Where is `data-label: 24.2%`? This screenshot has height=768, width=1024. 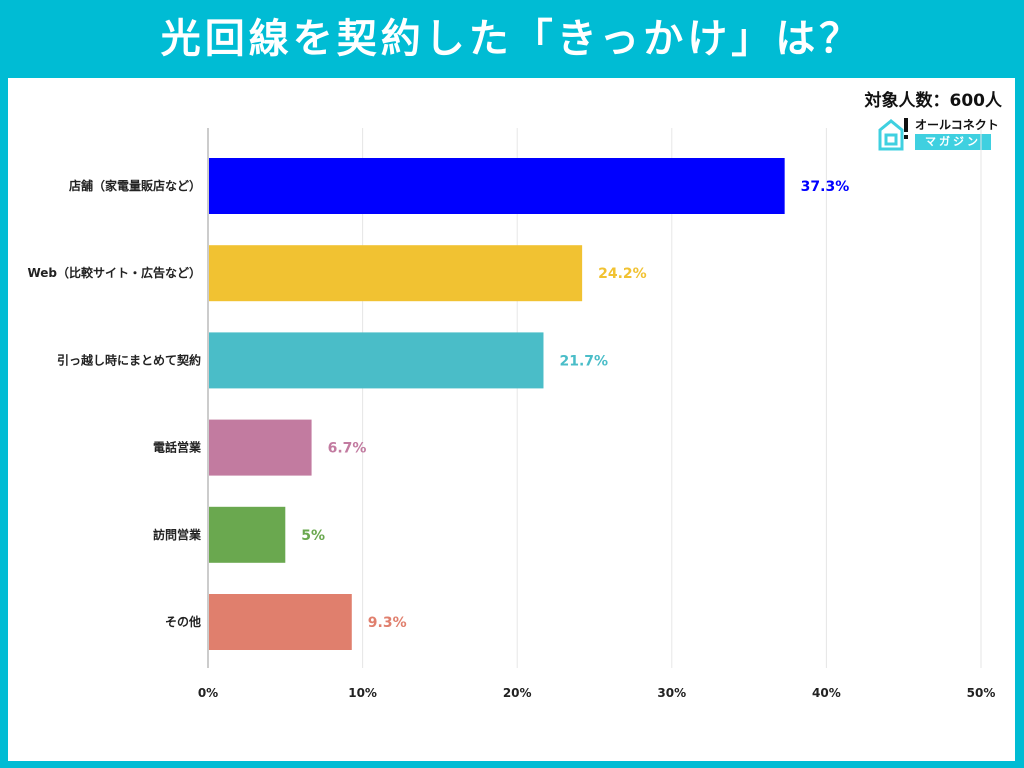 data-label: 24.2% is located at coordinates (622, 274).